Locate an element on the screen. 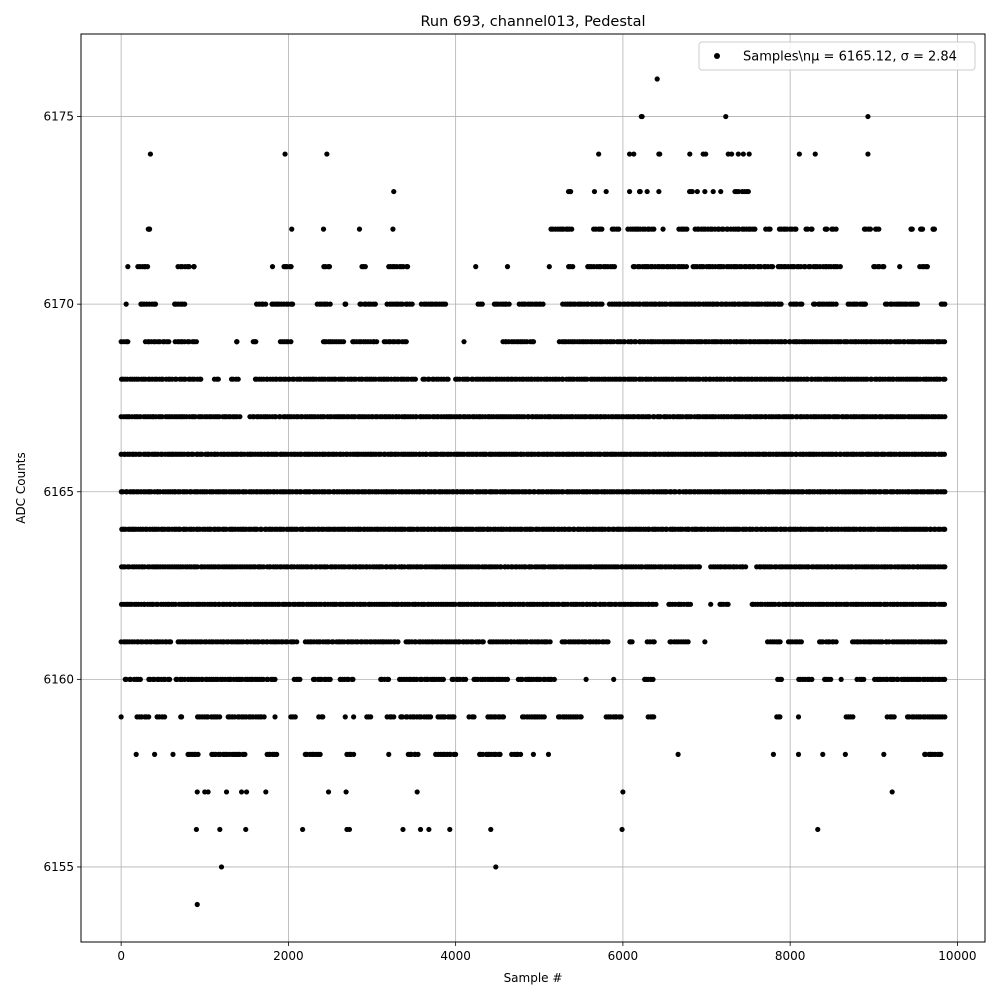  y-tick-label: 6165 is located at coordinates (58, 492).